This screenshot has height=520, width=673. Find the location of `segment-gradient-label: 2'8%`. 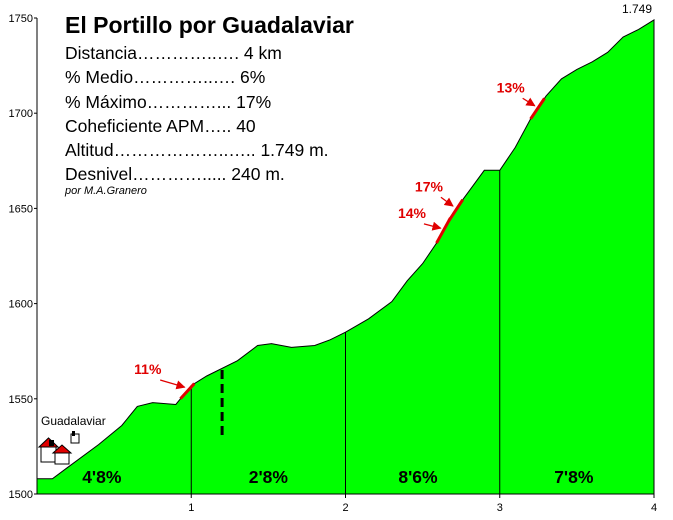

segment-gradient-label: 2'8% is located at coordinates (269, 477).